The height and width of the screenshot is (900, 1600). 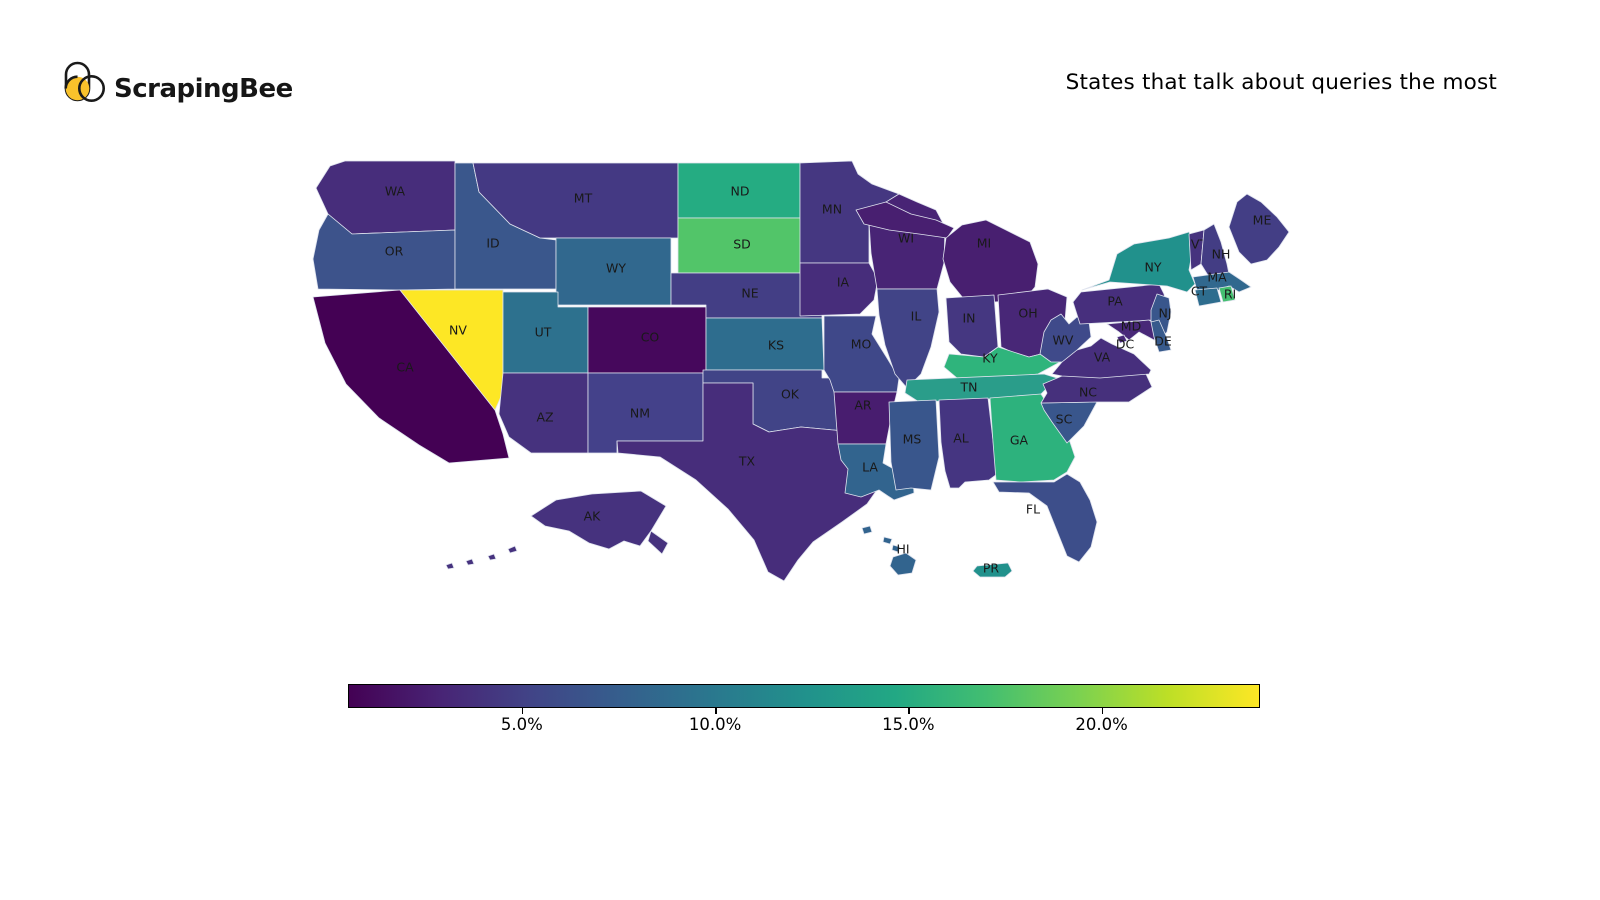 I want to click on state-WY: WY, so click(x=613, y=271).